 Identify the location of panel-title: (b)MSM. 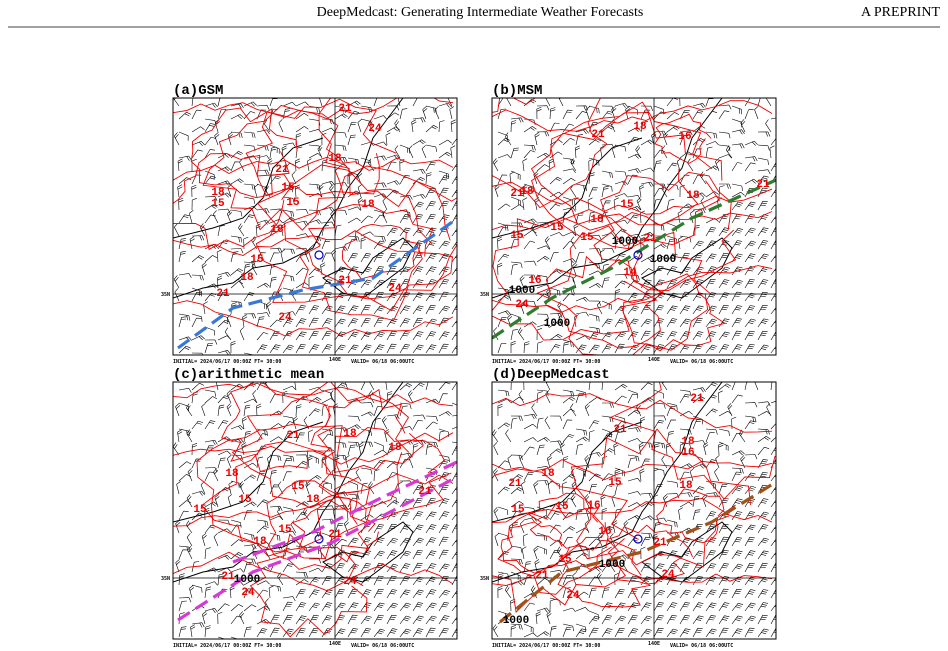
(517, 91).